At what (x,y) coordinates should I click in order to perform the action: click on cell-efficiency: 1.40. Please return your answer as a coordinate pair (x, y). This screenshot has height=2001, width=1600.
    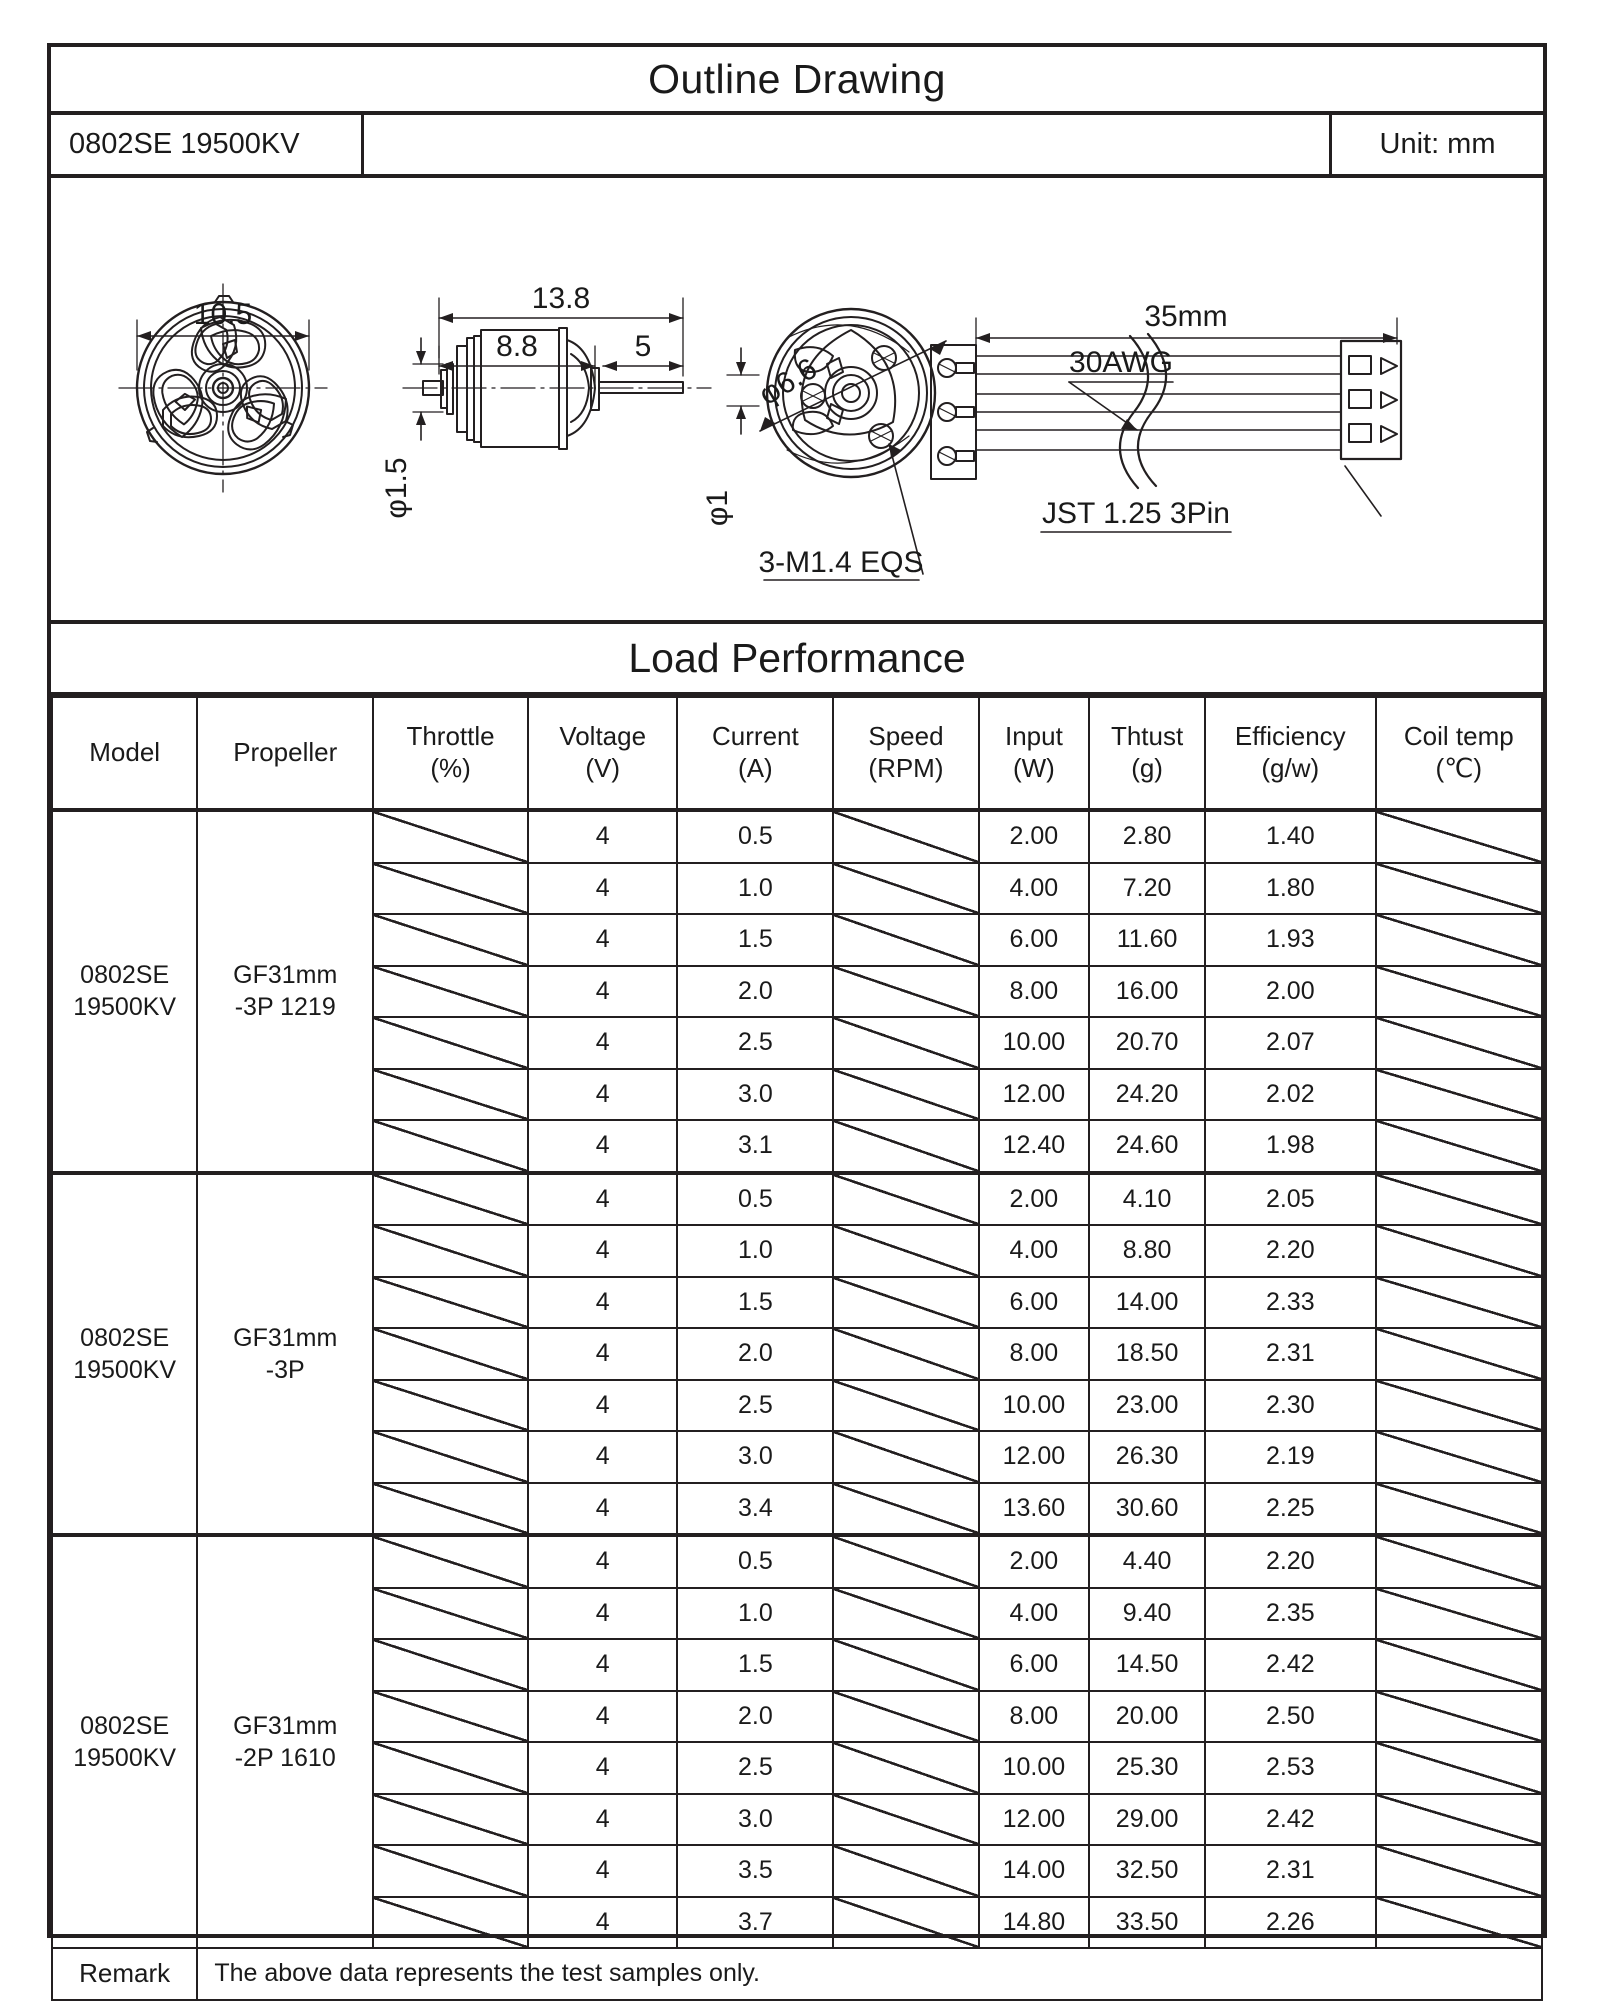
    Looking at the image, I should click on (1290, 836).